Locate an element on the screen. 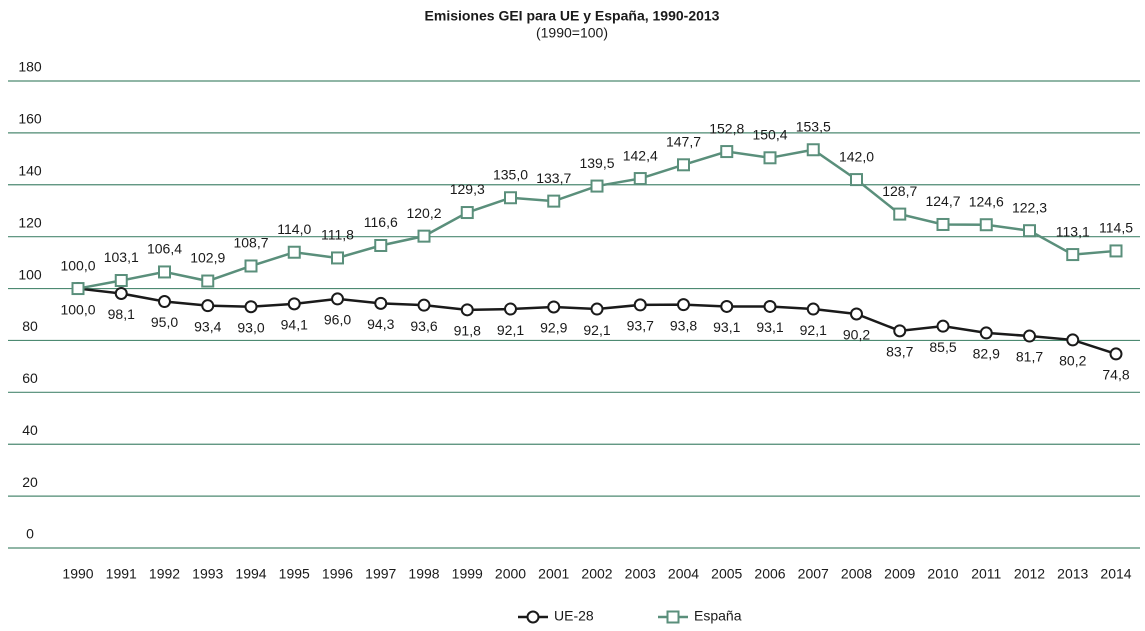  data-label: 93,4 is located at coordinates (207, 326).